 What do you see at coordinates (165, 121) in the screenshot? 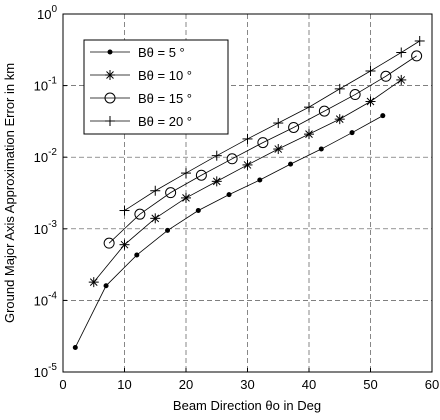
I see `legend-label: Bθ = 20 °` at bounding box center [165, 121].